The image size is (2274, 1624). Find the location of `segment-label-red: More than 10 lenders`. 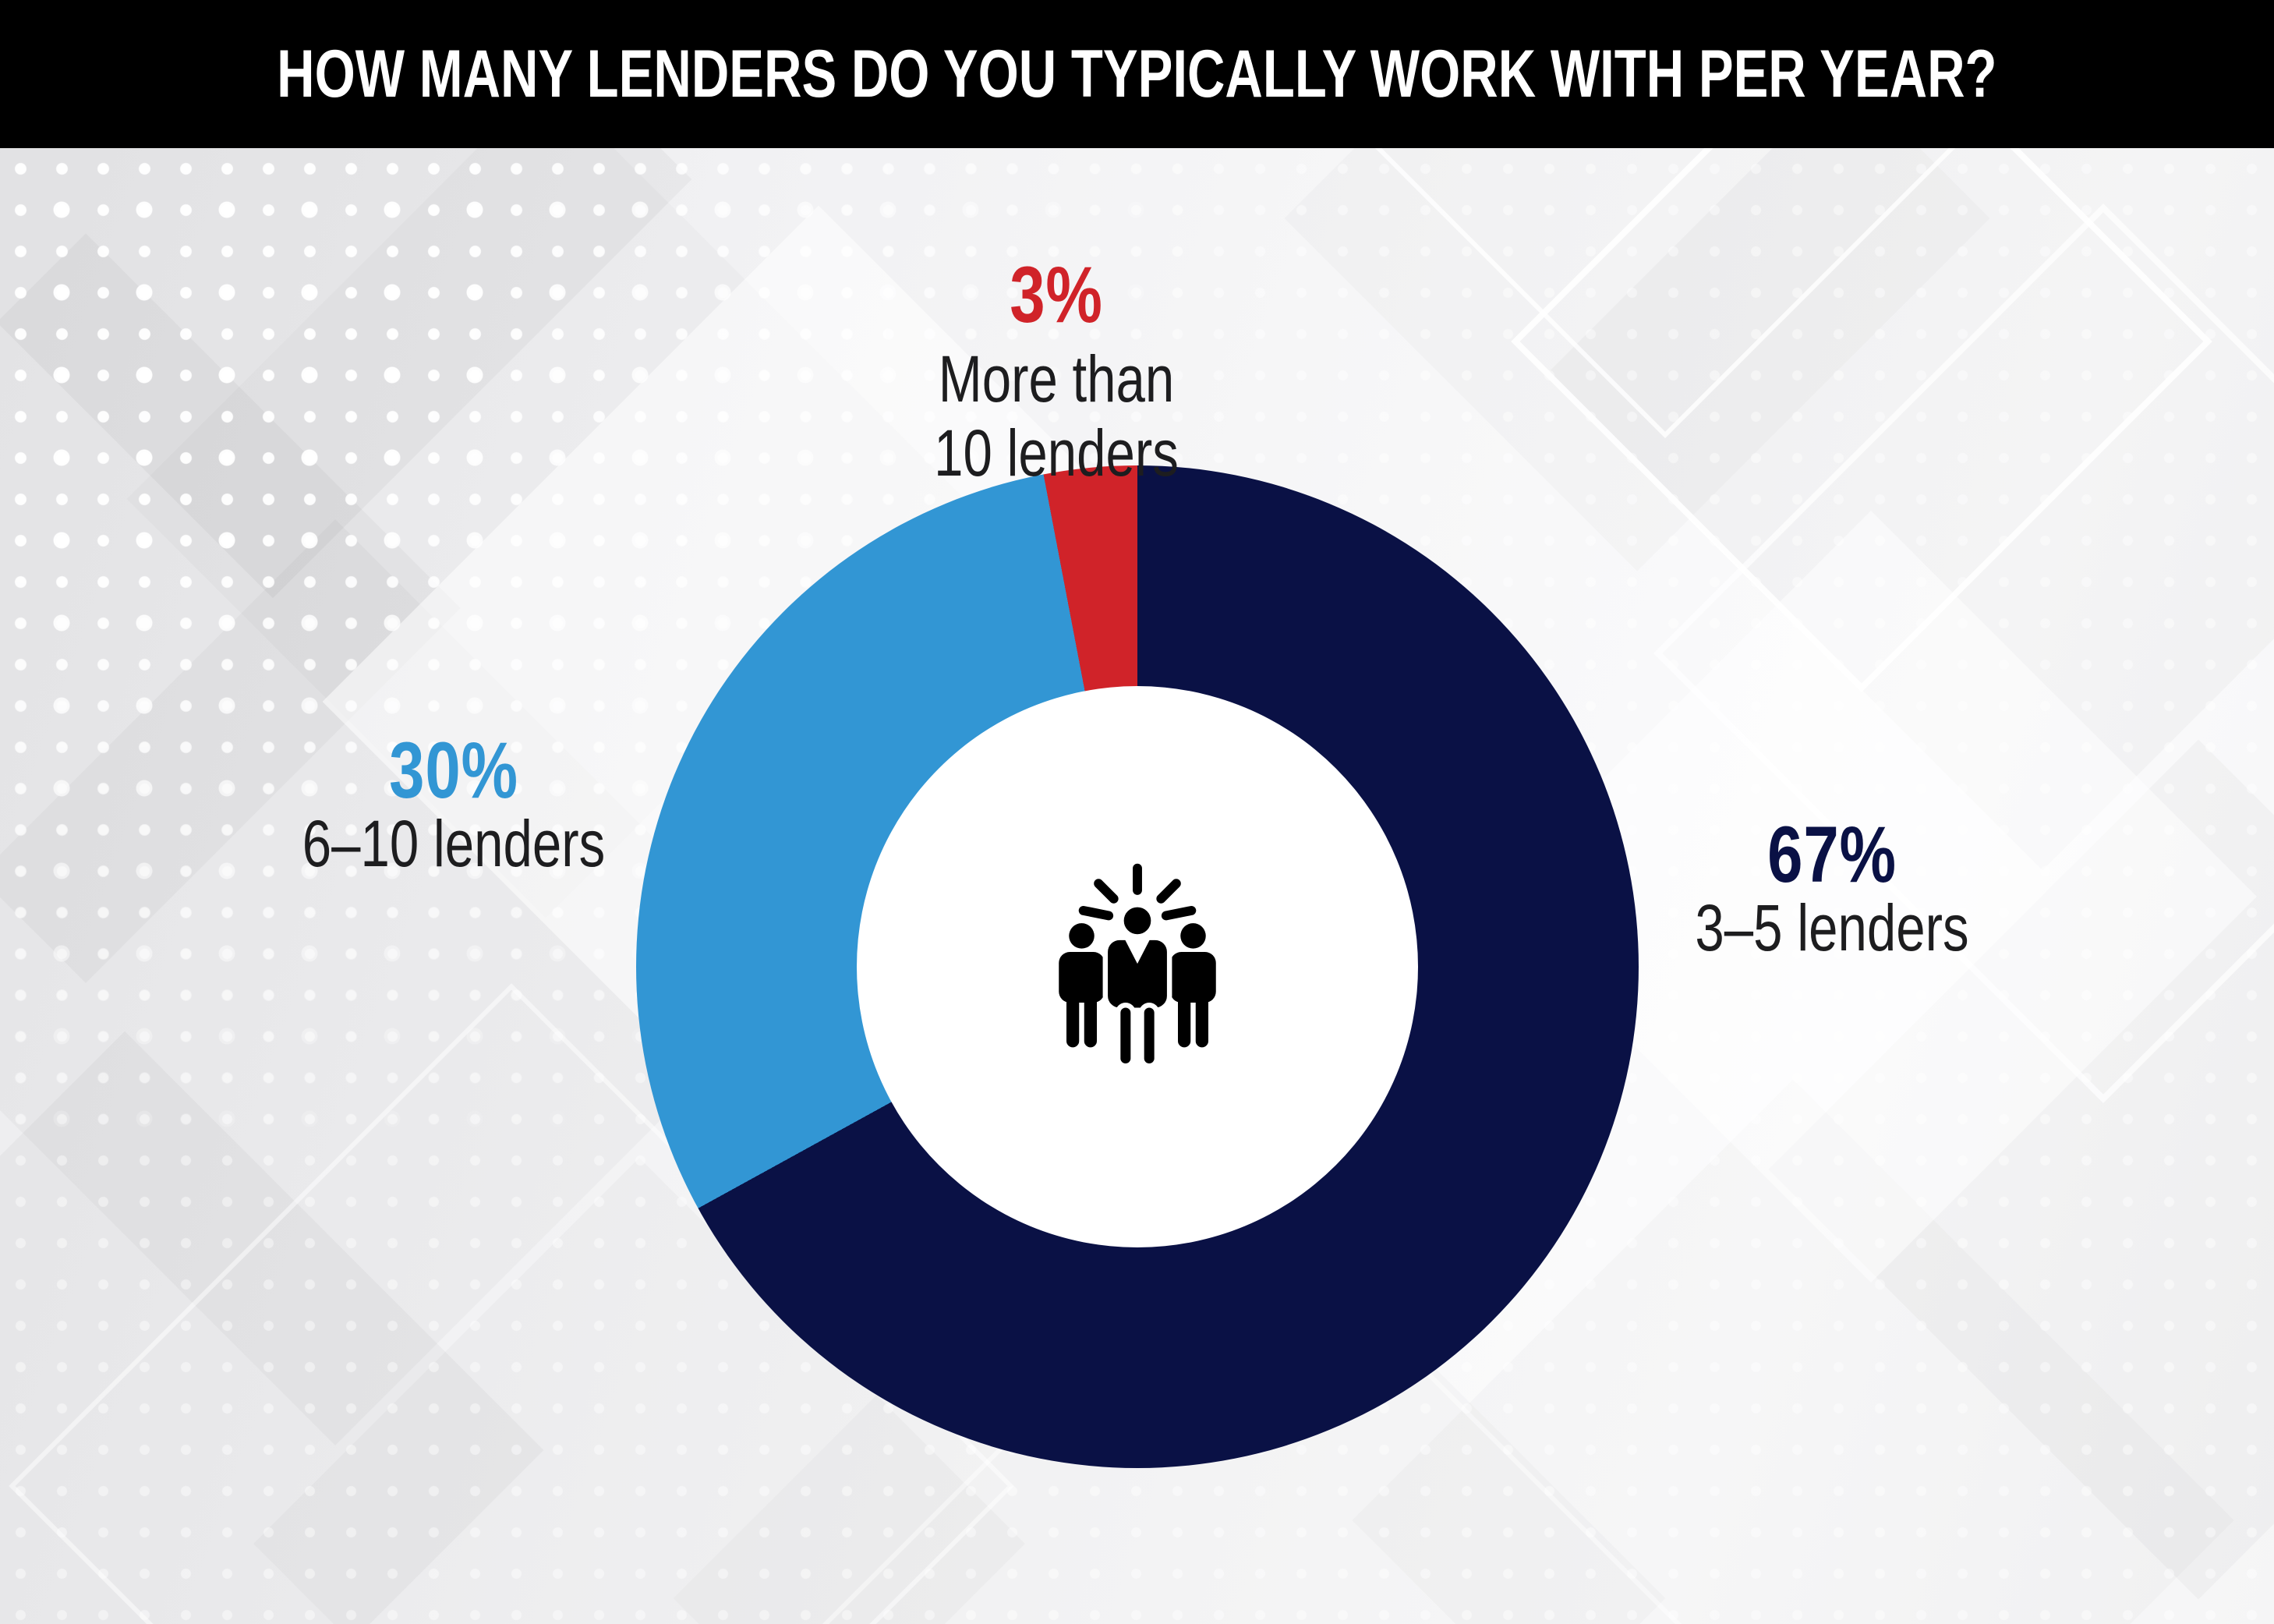

segment-label-red: More than 10 lenders is located at coordinates (1056, 416).